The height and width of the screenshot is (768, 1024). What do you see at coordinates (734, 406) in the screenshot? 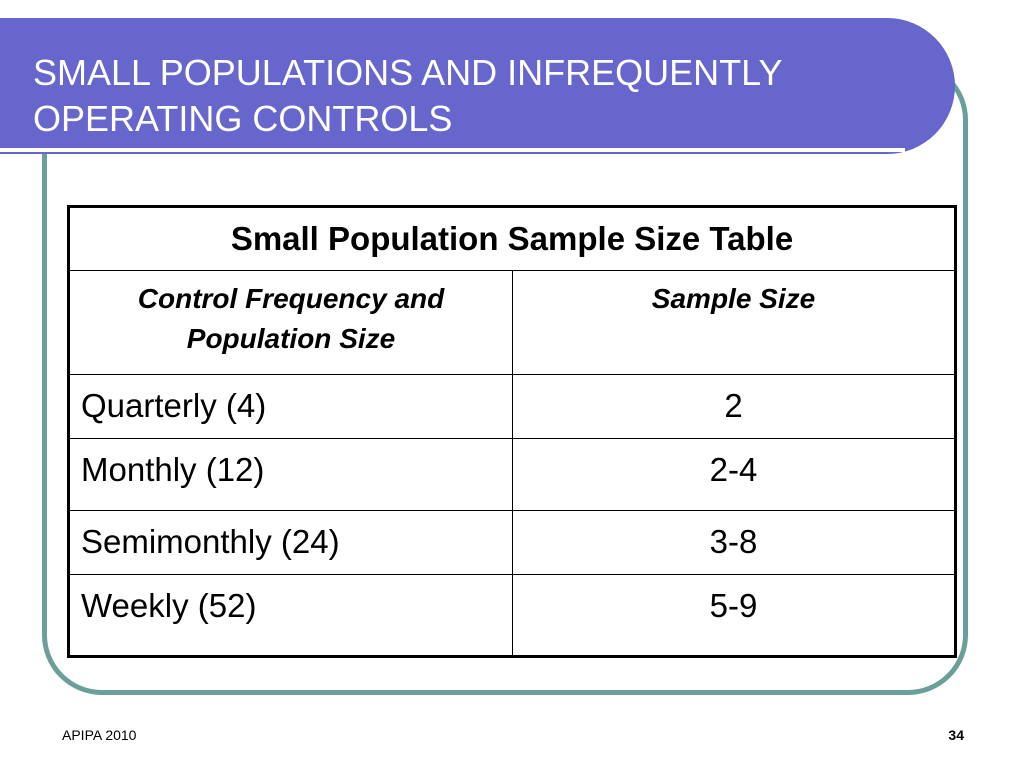
I see `sample-size-cell: 2` at bounding box center [734, 406].